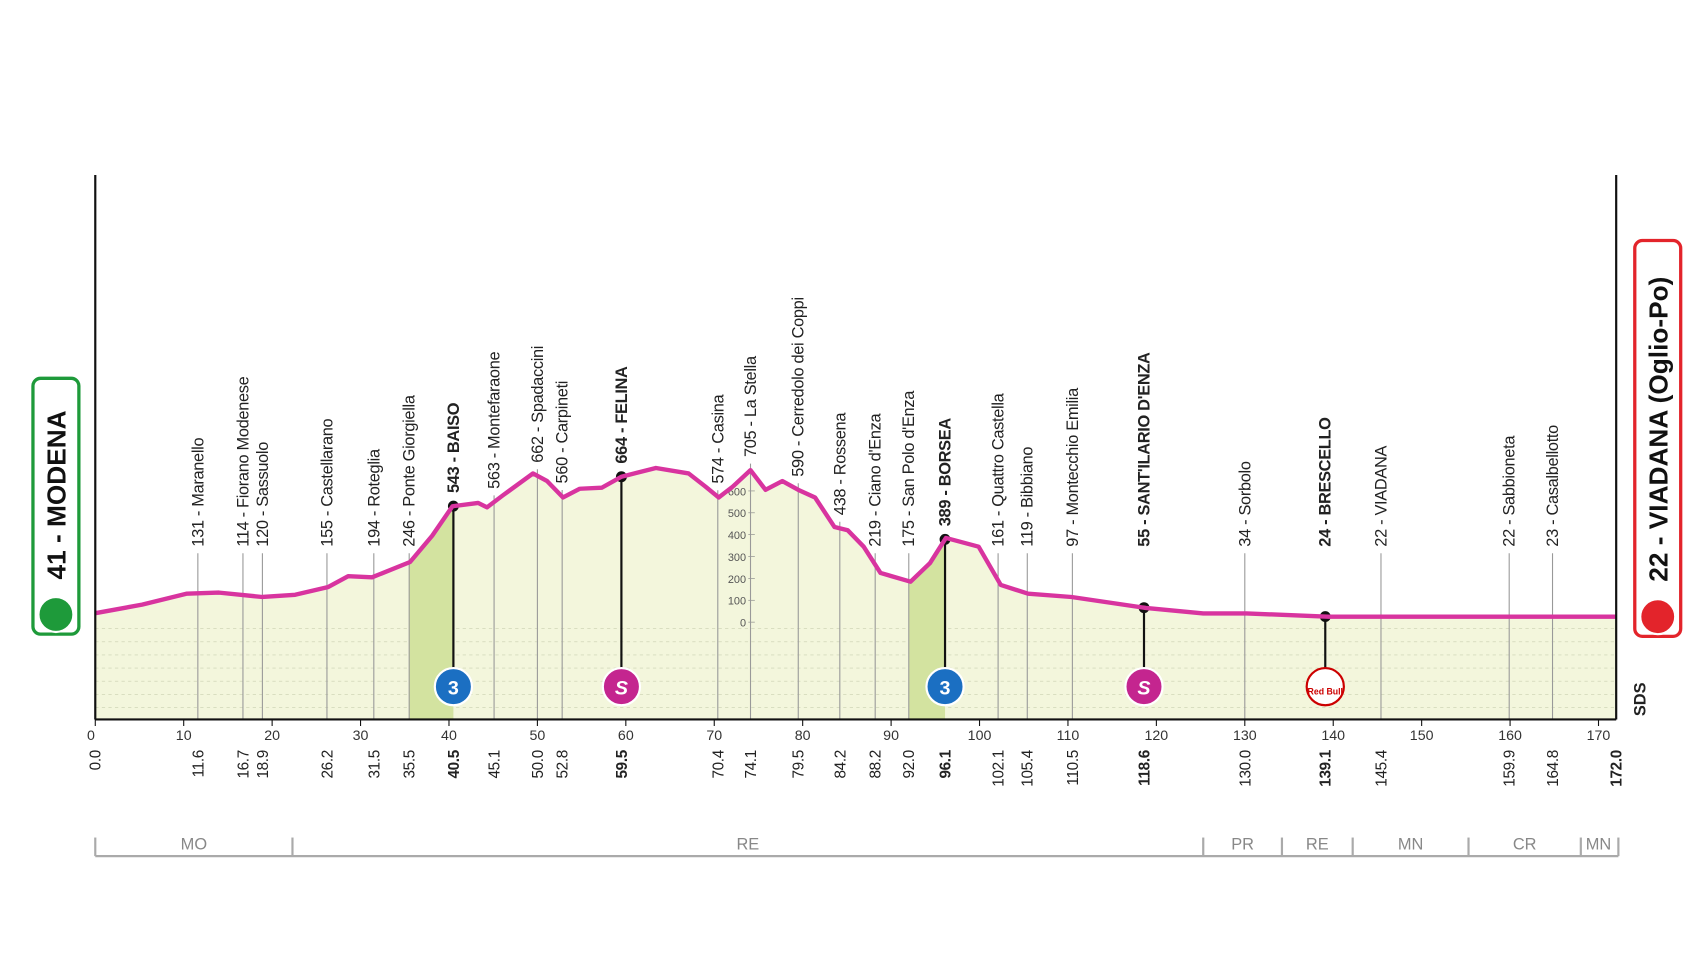 Image resolution: width=1706 pixels, height=960 pixels. Describe the element at coordinates (1073, 467) in the screenshot. I see `waypoint-label: 97 - Montecchio Emilia` at that location.